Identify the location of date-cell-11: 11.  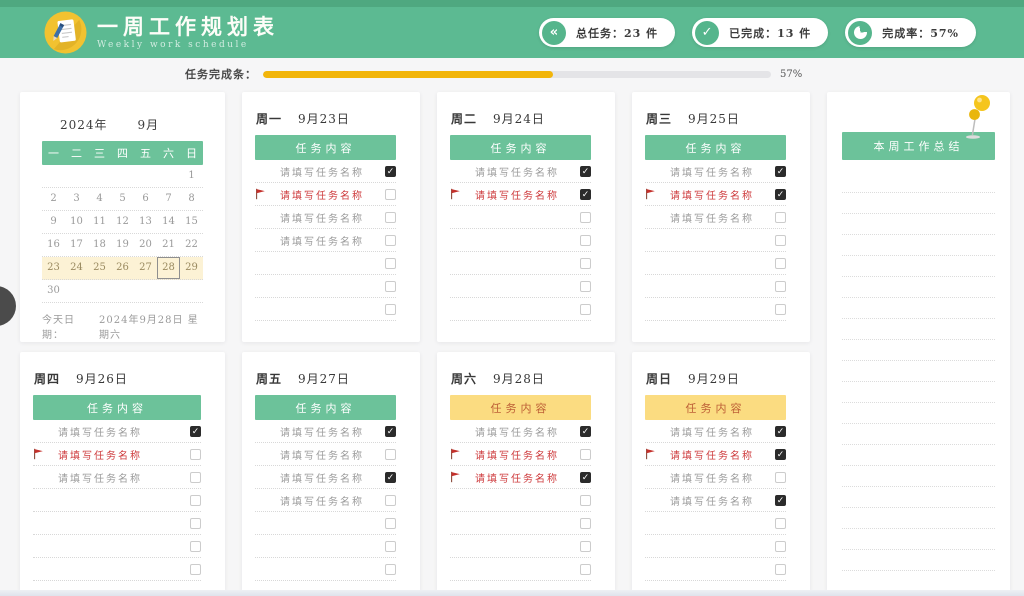
(99, 221).